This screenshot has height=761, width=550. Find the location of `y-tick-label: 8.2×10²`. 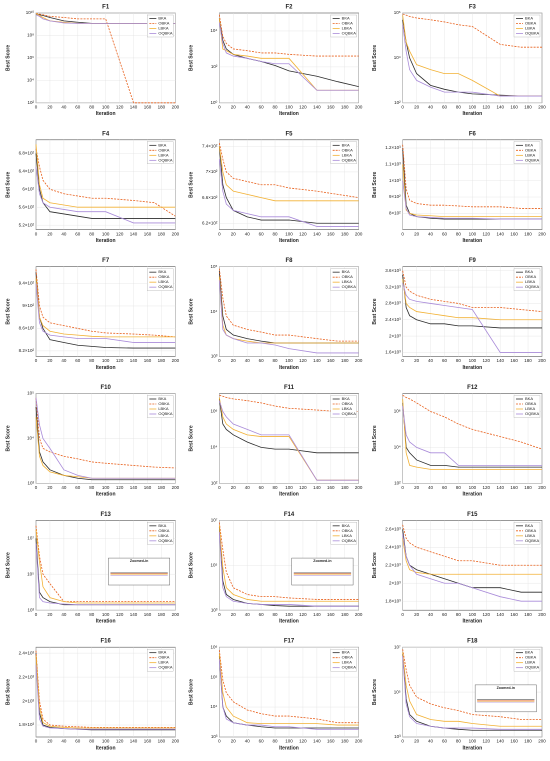

y-tick-label: 8.2×10² is located at coordinates (27, 350).